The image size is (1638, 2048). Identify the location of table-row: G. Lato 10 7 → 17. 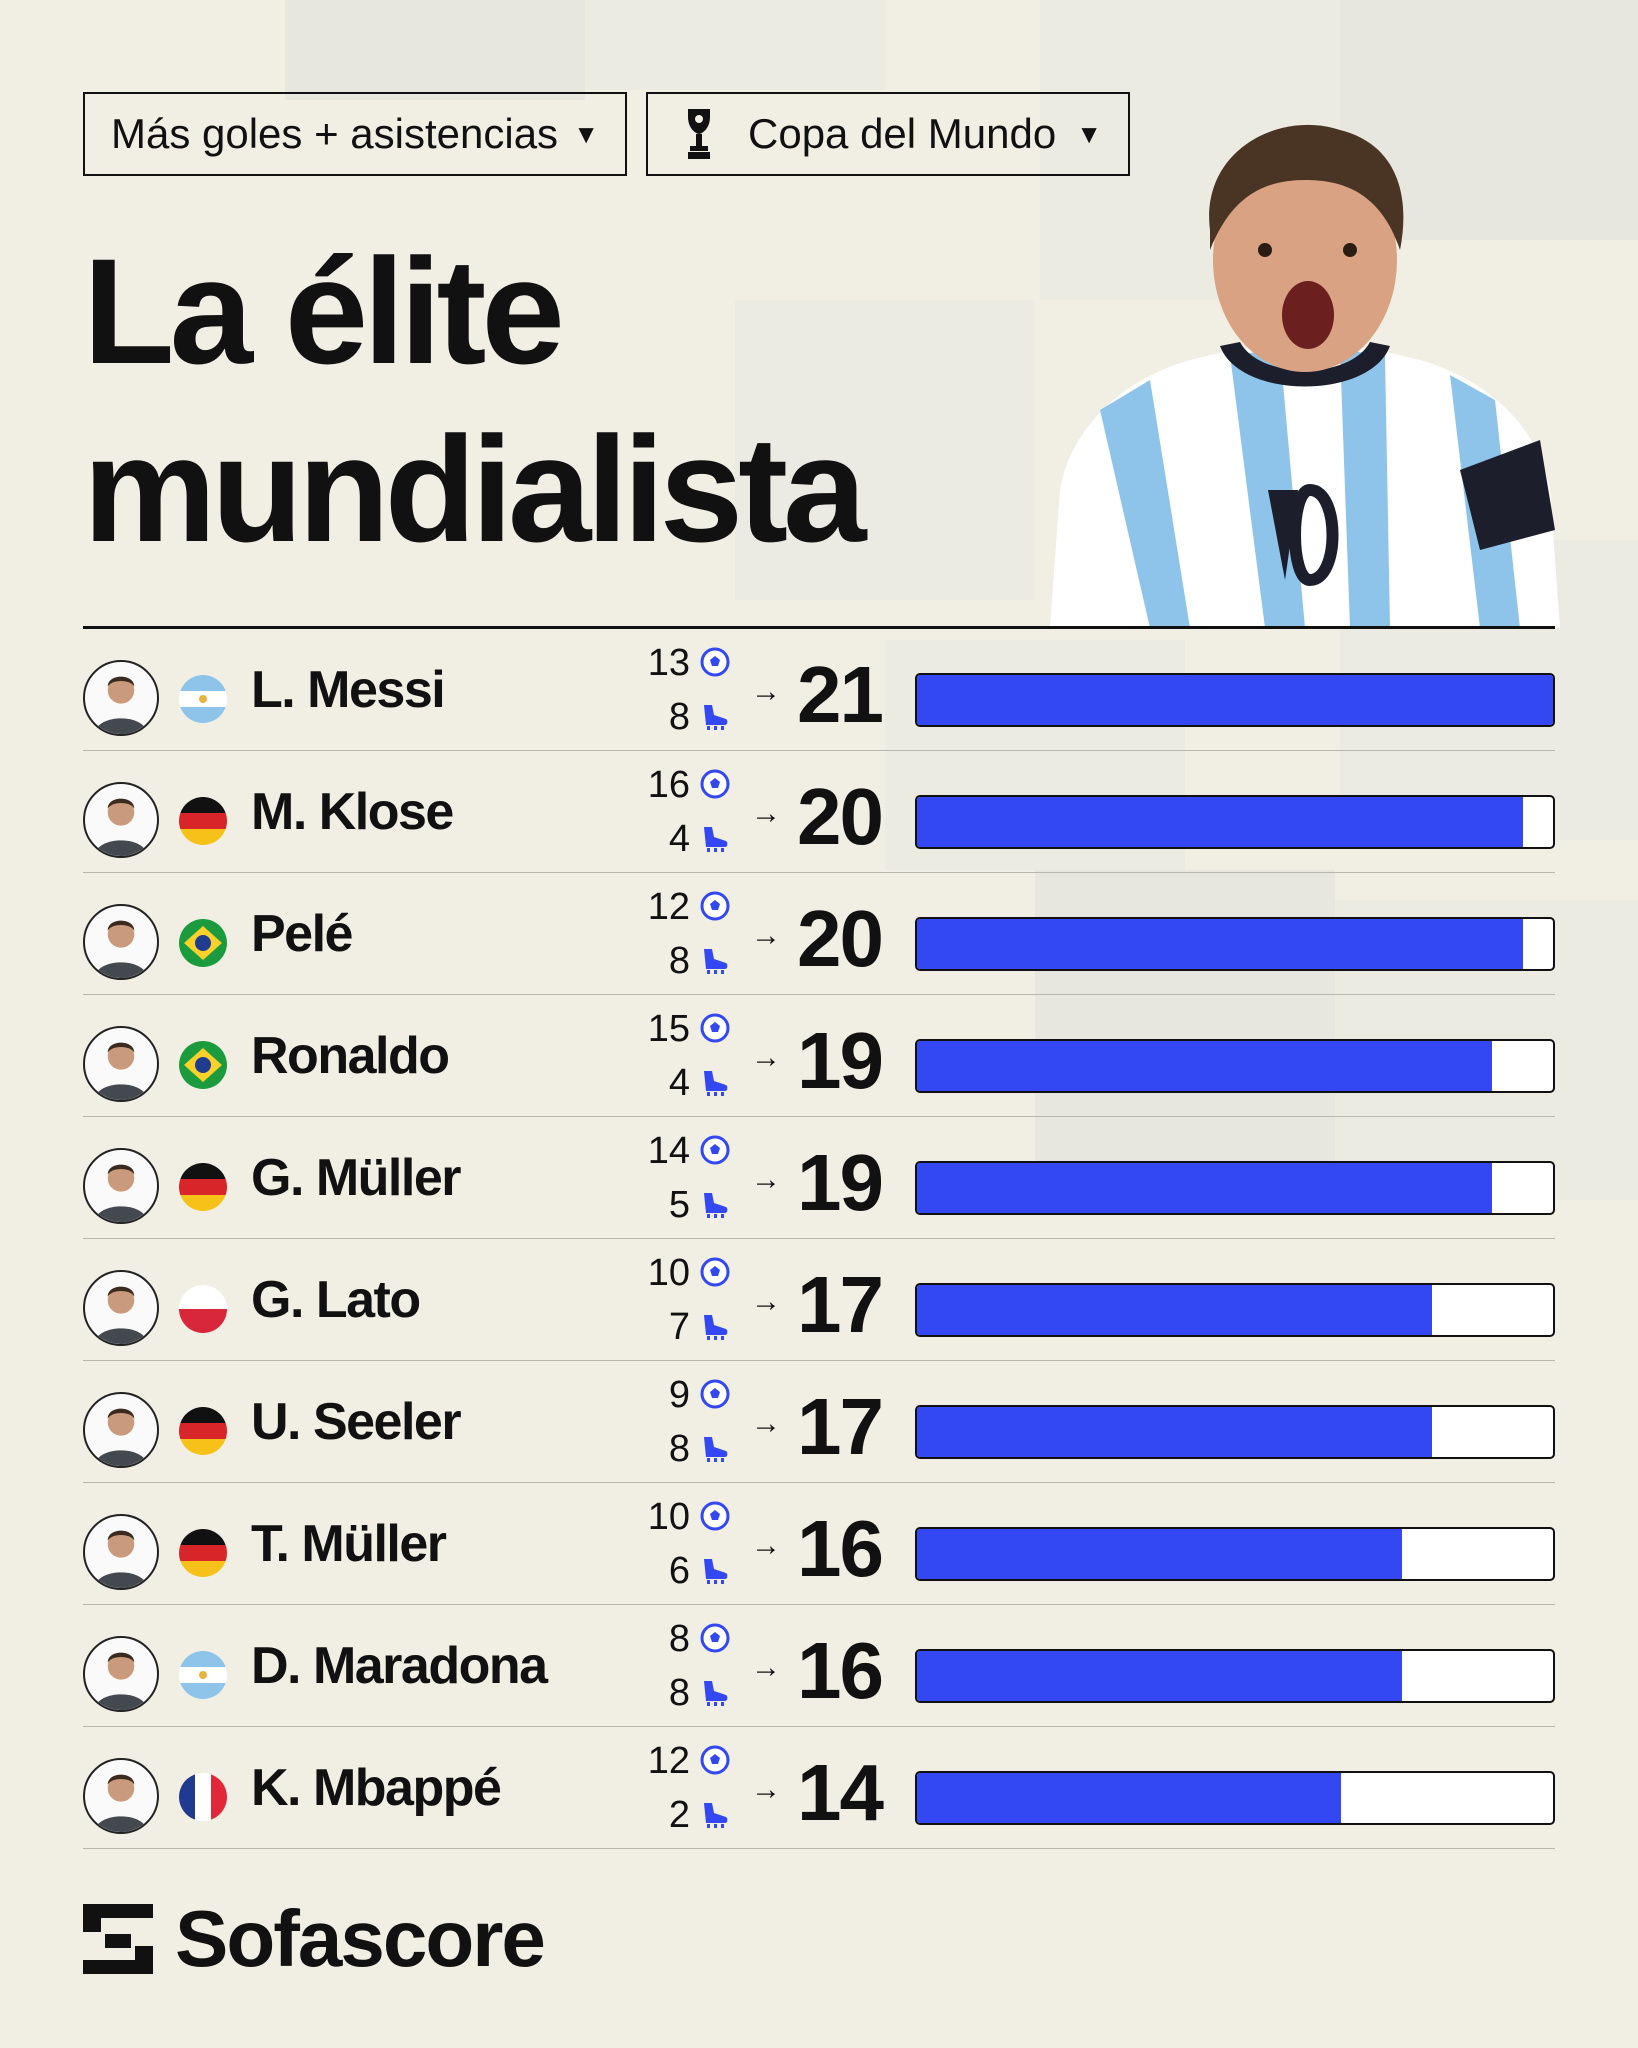
(819, 1300).